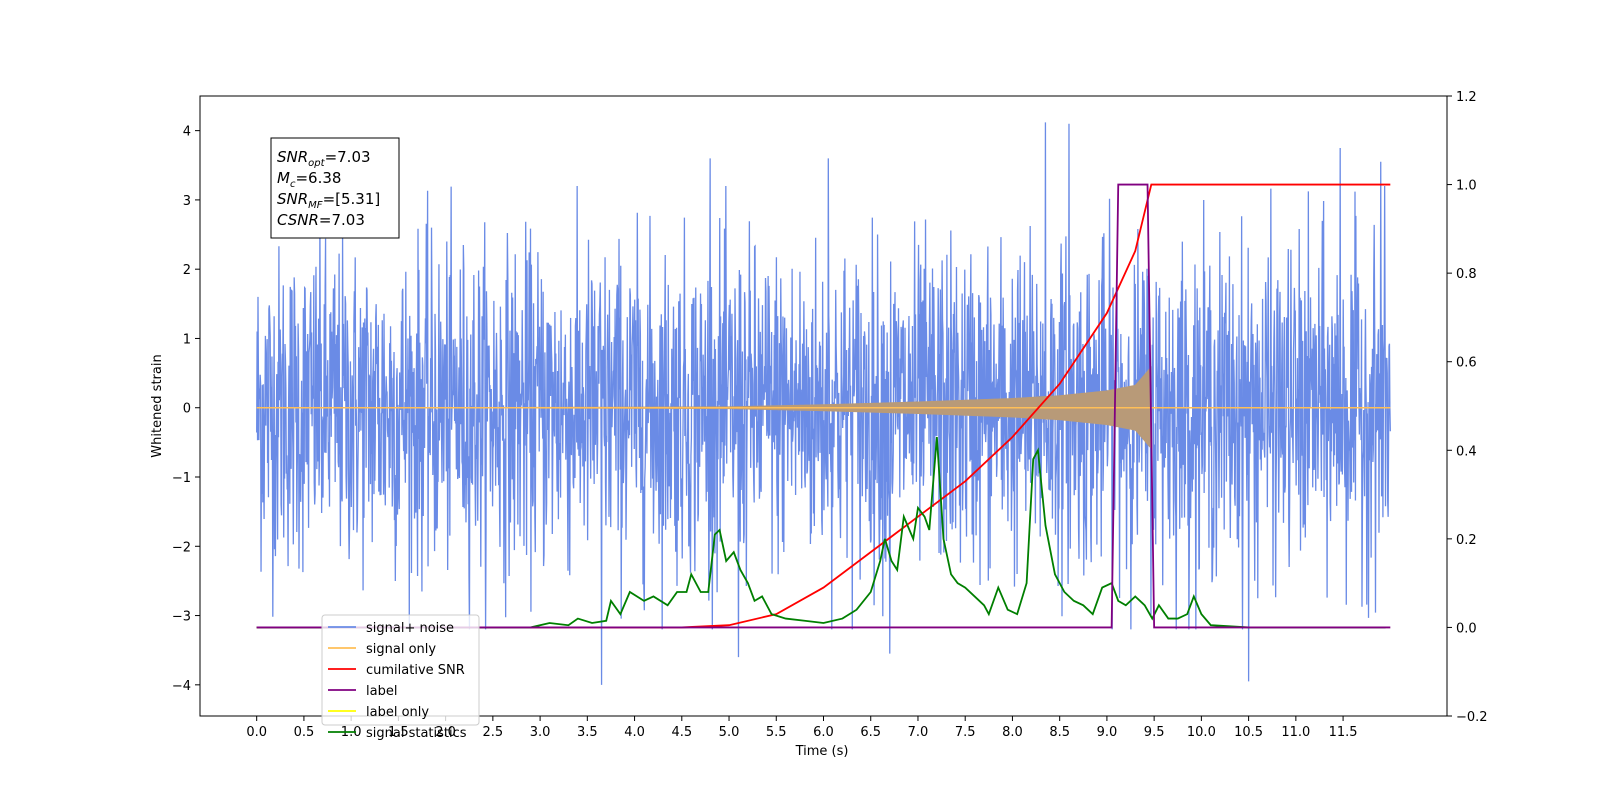 The width and height of the screenshot is (1600, 800). What do you see at coordinates (729, 732) in the screenshot?
I see `x-tick-label: 5.0` at bounding box center [729, 732].